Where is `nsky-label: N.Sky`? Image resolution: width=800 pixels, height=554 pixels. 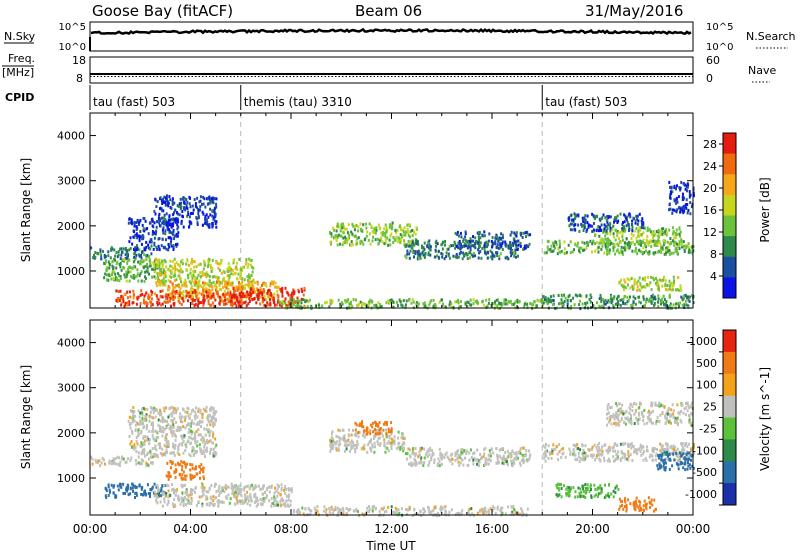 nsky-label: N.Sky is located at coordinates (20, 36).